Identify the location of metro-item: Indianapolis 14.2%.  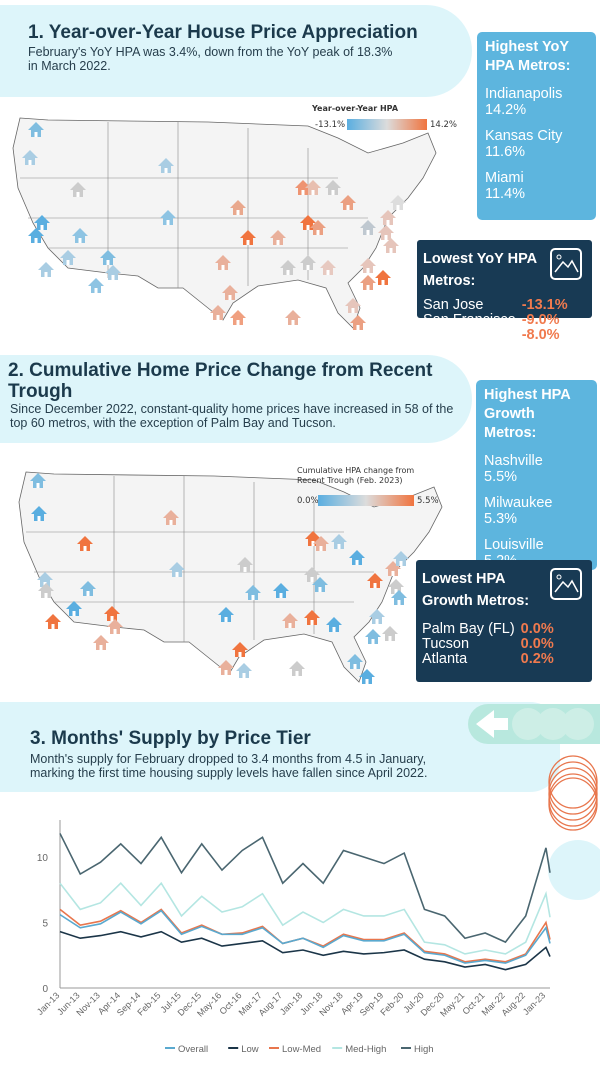
(524, 102).